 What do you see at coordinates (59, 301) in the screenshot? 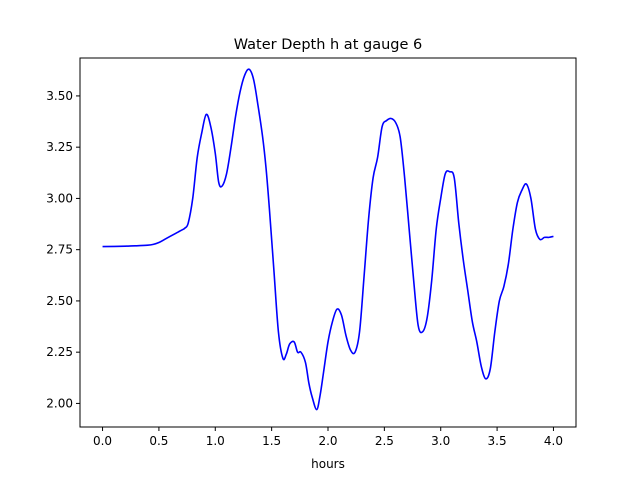
I see `y-tick-label: 2.50` at bounding box center [59, 301].